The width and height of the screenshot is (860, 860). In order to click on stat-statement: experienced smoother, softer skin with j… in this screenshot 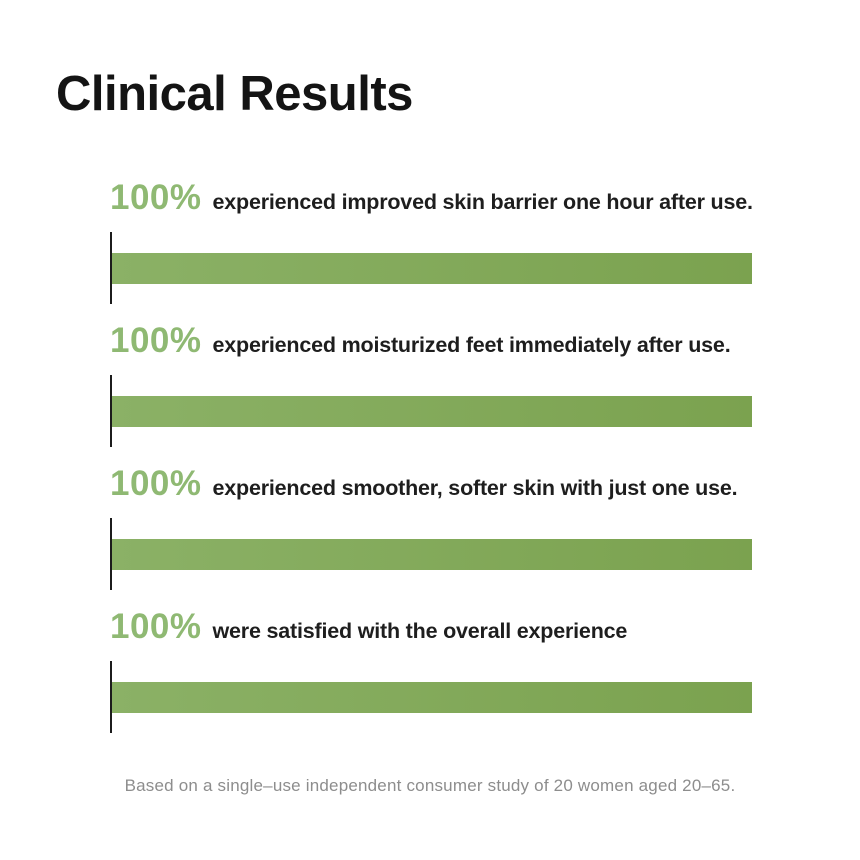, I will do `click(475, 488)`.